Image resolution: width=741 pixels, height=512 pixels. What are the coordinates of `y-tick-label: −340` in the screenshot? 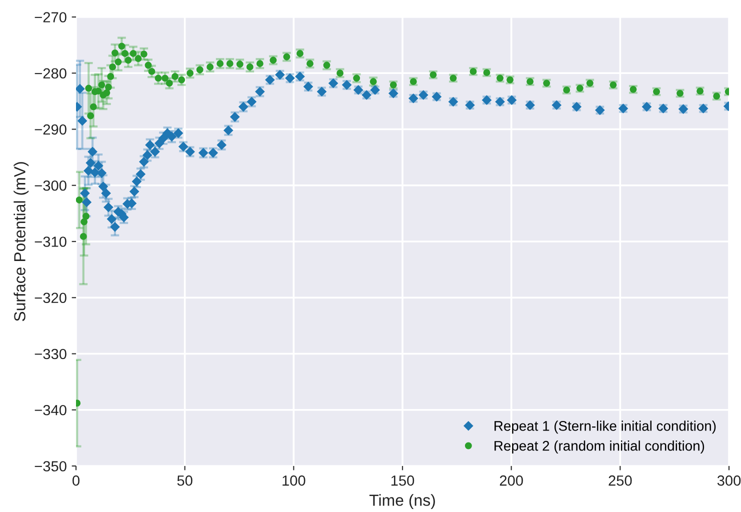 It's located at (50, 410).